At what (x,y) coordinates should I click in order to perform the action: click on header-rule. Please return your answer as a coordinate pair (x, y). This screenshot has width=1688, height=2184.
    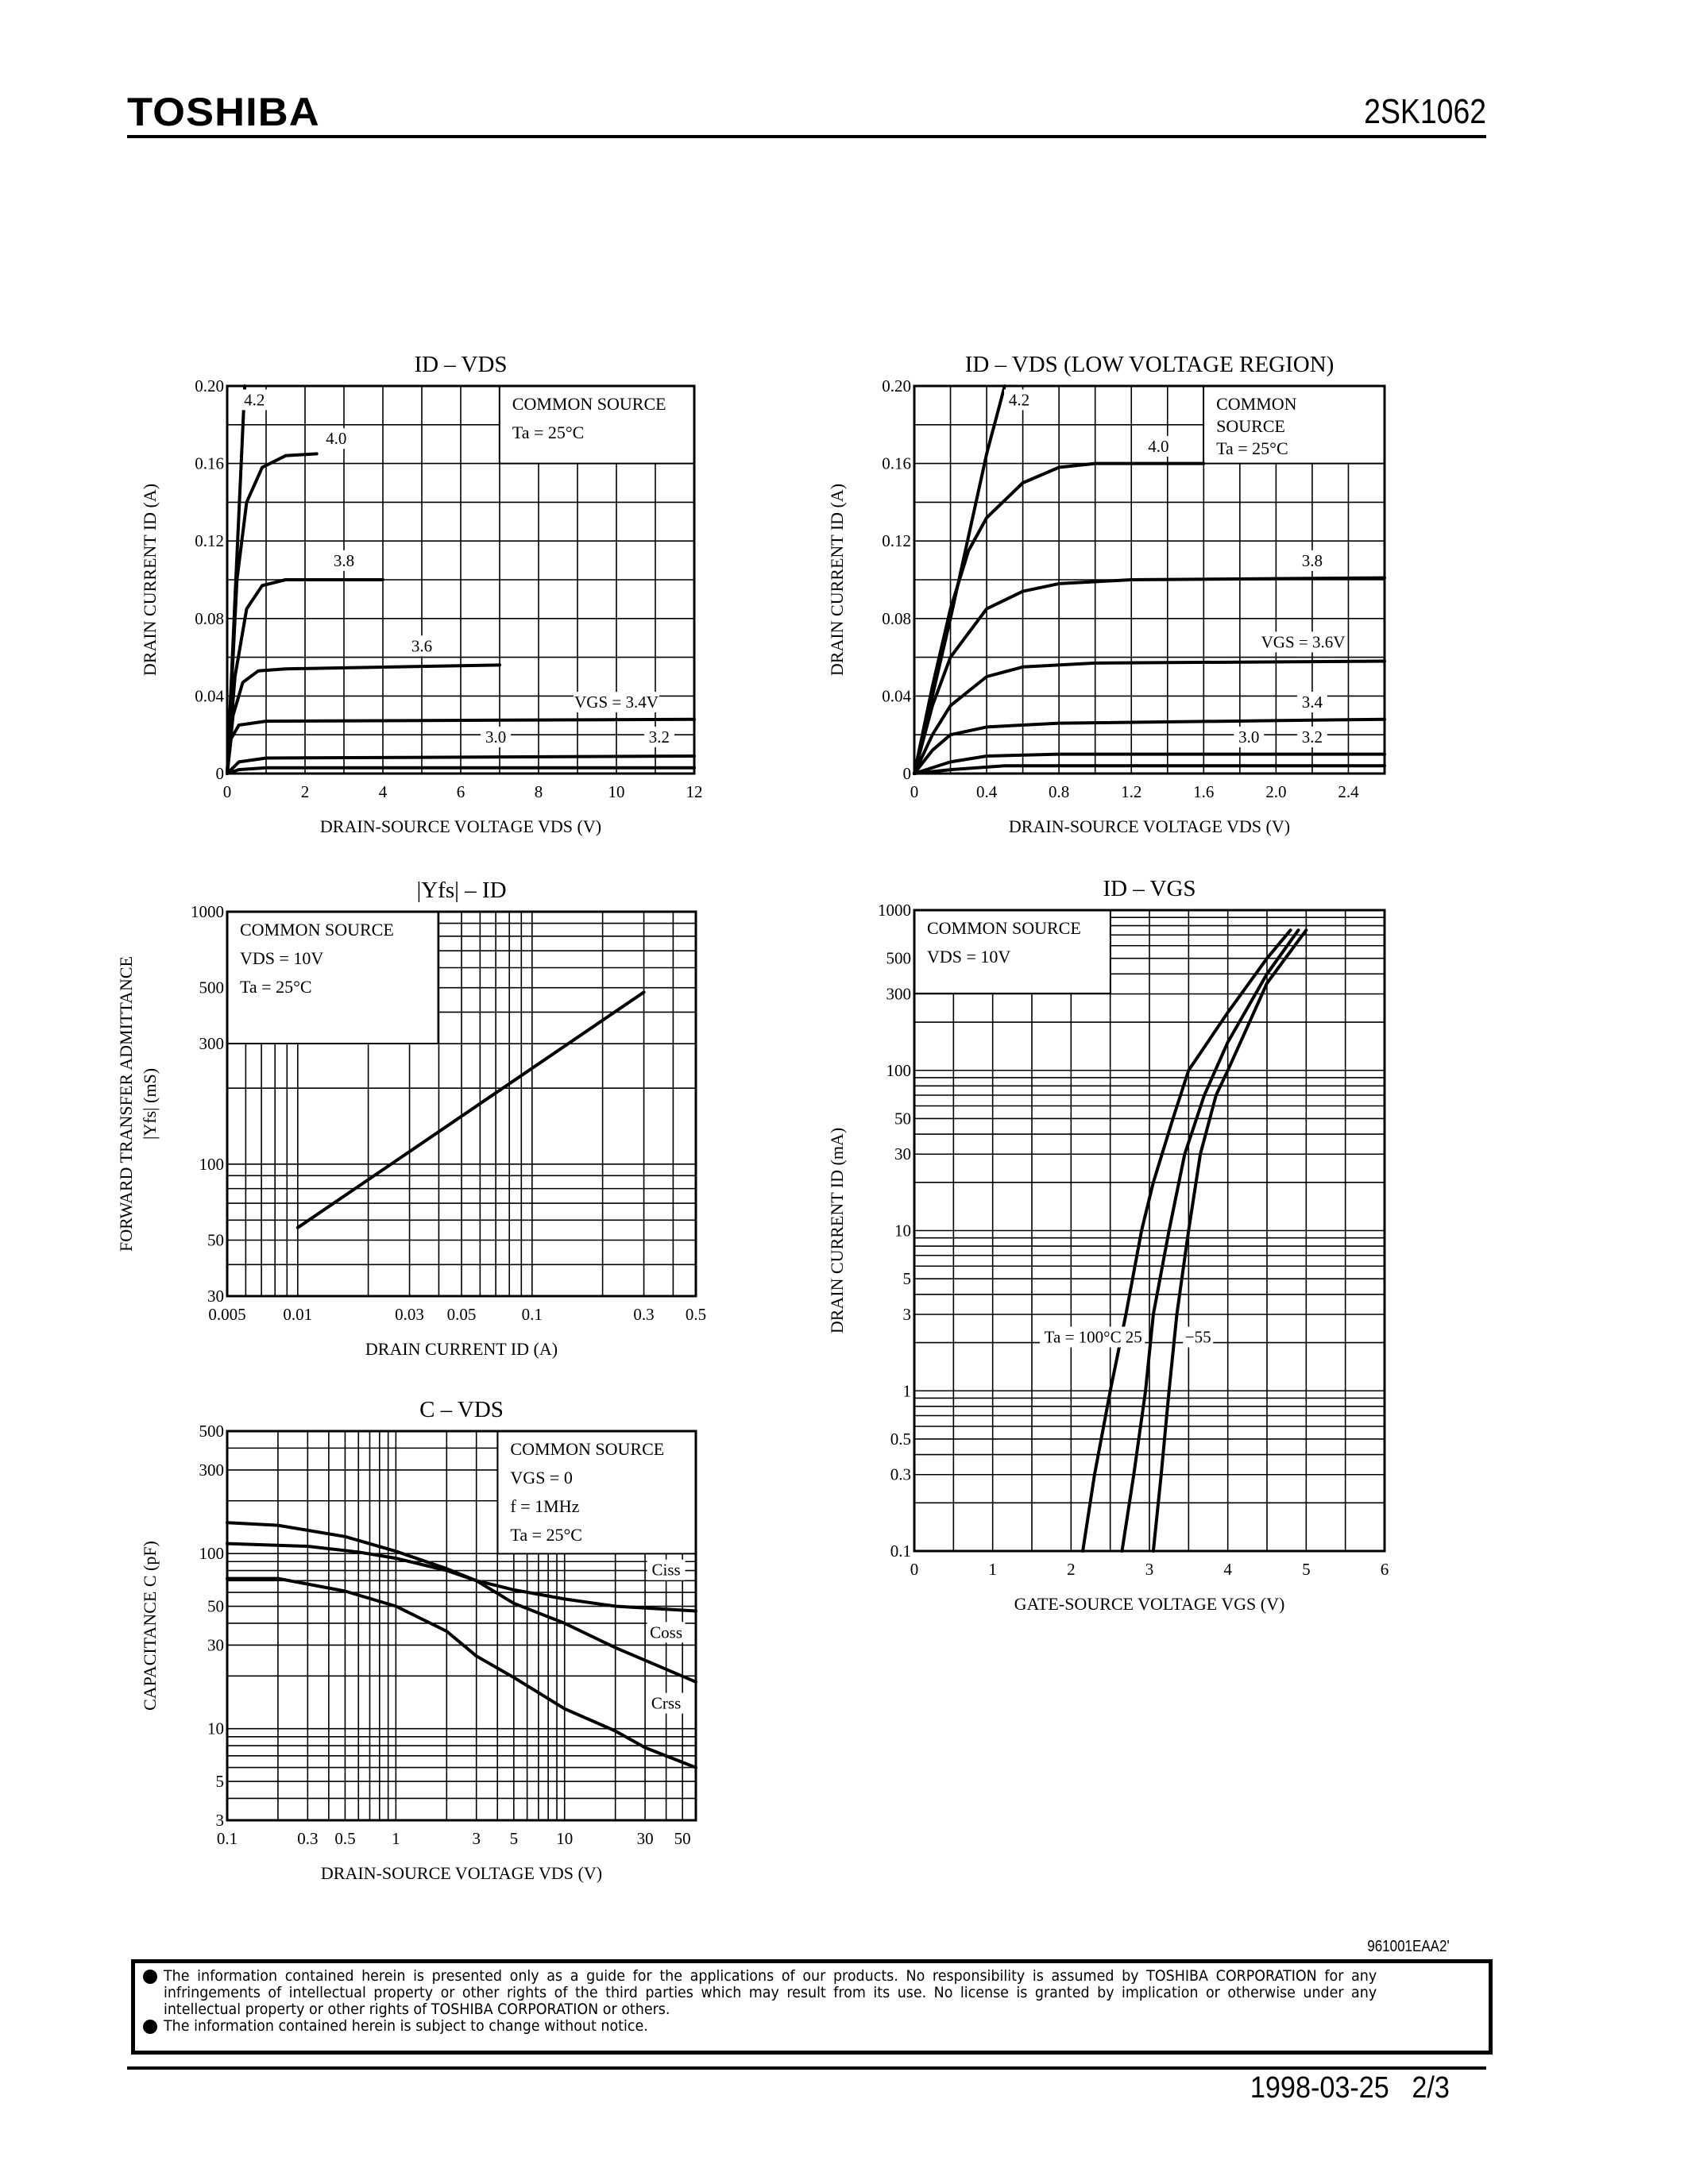
    Looking at the image, I should click on (807, 136).